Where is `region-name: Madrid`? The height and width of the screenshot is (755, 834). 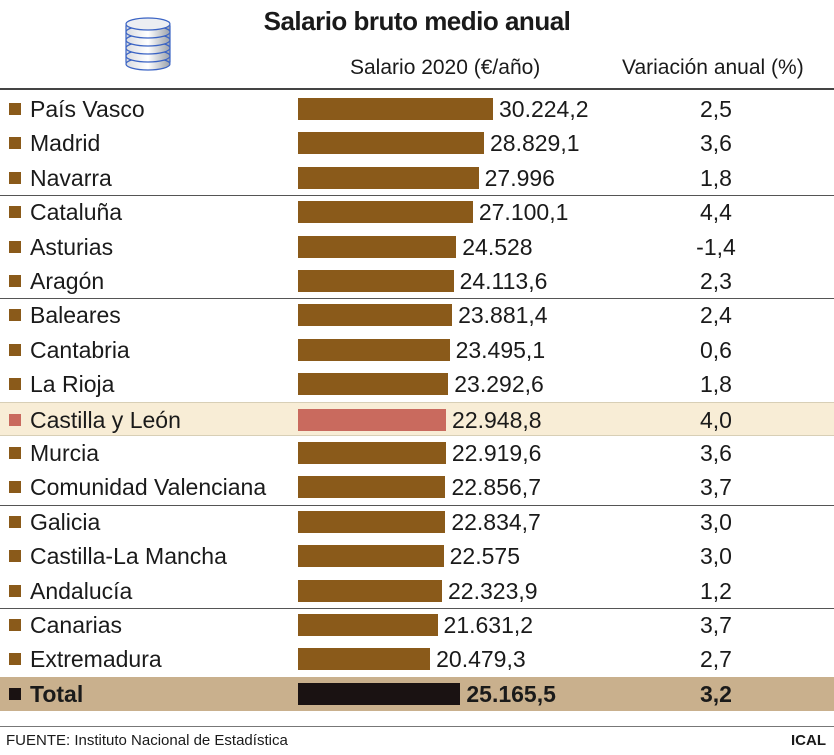
region-name: Madrid is located at coordinates (65, 143).